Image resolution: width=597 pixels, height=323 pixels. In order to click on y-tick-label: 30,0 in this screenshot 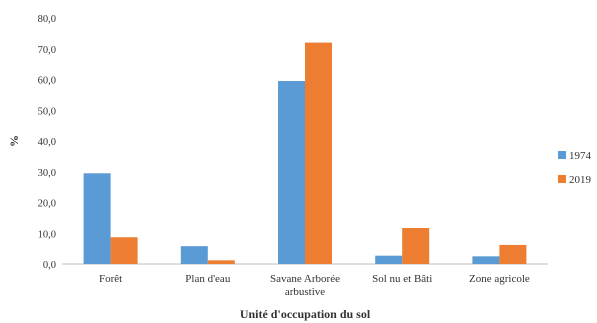, I will do `click(47, 173)`.